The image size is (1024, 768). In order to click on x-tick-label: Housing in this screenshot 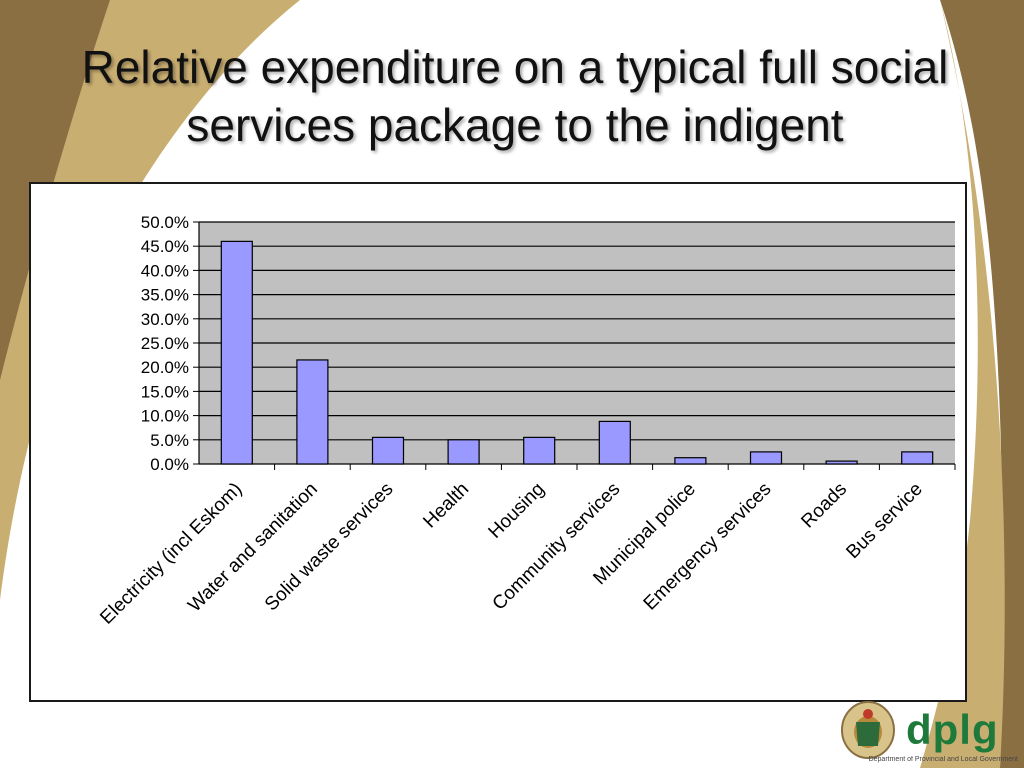, I will do `click(517, 511)`.